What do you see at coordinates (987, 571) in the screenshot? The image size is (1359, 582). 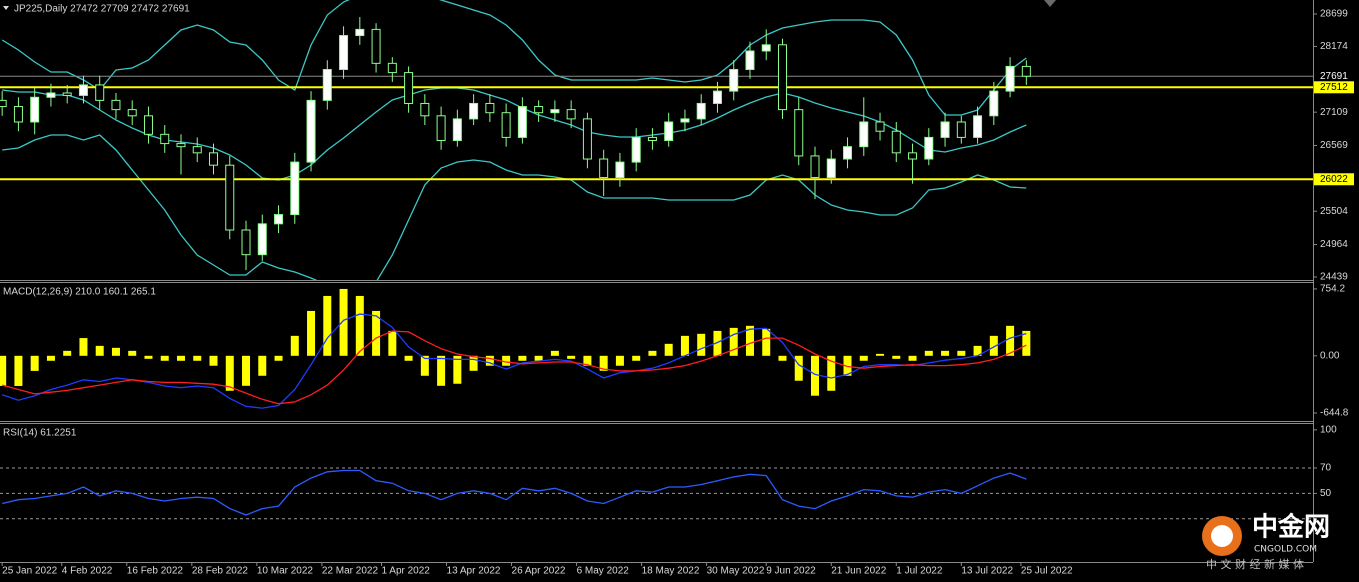 I see `x-tick-label: 13 Jul 2022` at bounding box center [987, 571].